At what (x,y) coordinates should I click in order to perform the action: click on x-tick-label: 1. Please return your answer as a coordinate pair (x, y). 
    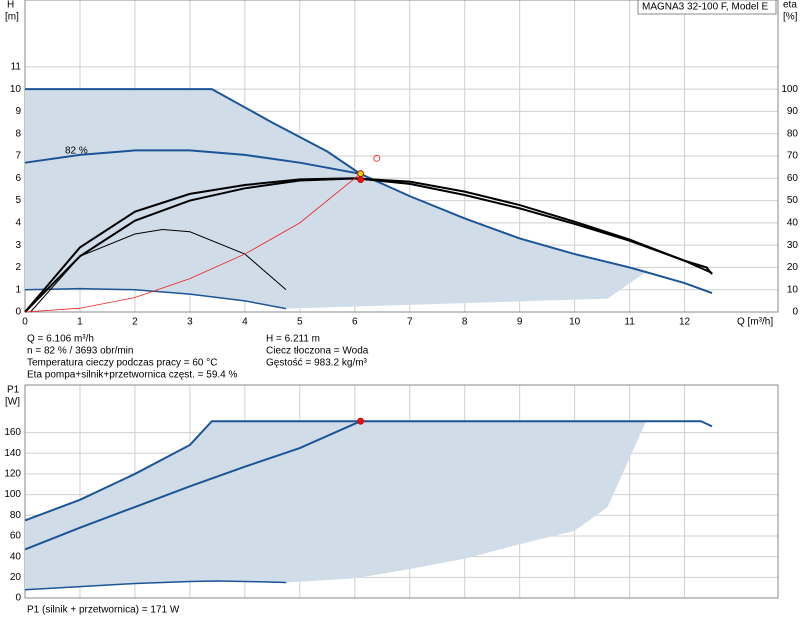
    Looking at the image, I should click on (80, 322).